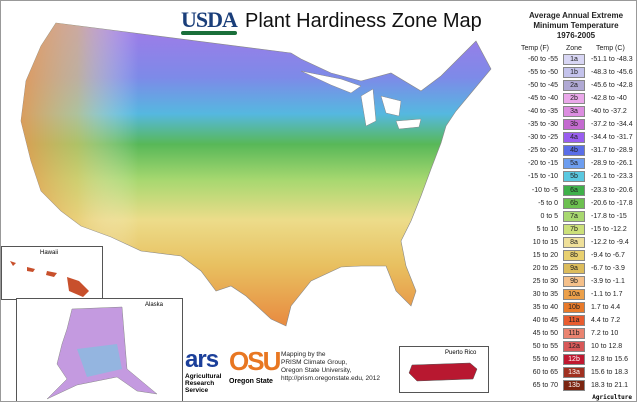  Describe the element at coordinates (574, 190) in the screenshot. I see `legend-zone-swatch: 6a` at that location.